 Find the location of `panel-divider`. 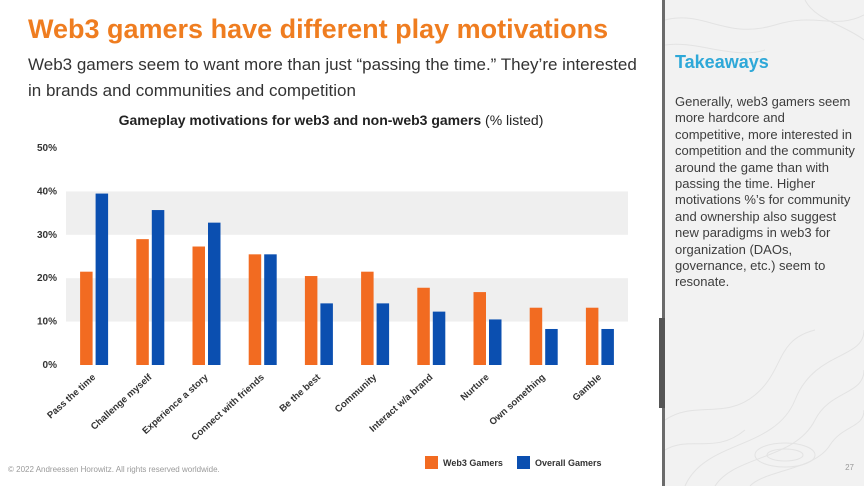

panel-divider is located at coordinates (663, 243).